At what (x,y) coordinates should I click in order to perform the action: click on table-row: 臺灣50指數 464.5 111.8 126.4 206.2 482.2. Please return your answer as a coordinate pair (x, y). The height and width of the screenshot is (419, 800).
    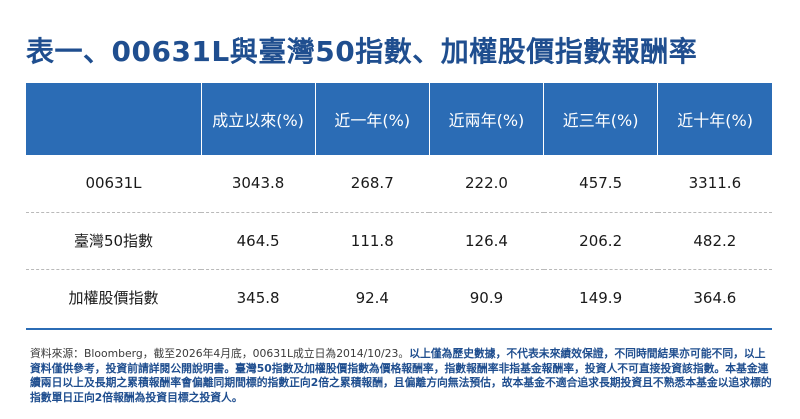
    Looking at the image, I should click on (399, 241).